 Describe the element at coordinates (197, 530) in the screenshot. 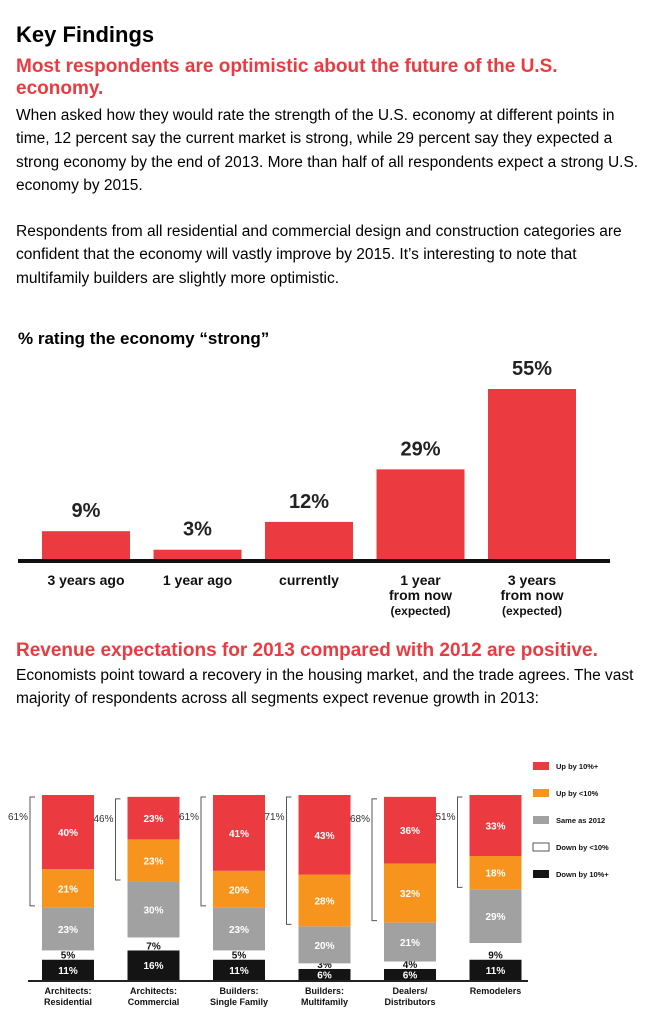

I see `data-label: 3%` at that location.